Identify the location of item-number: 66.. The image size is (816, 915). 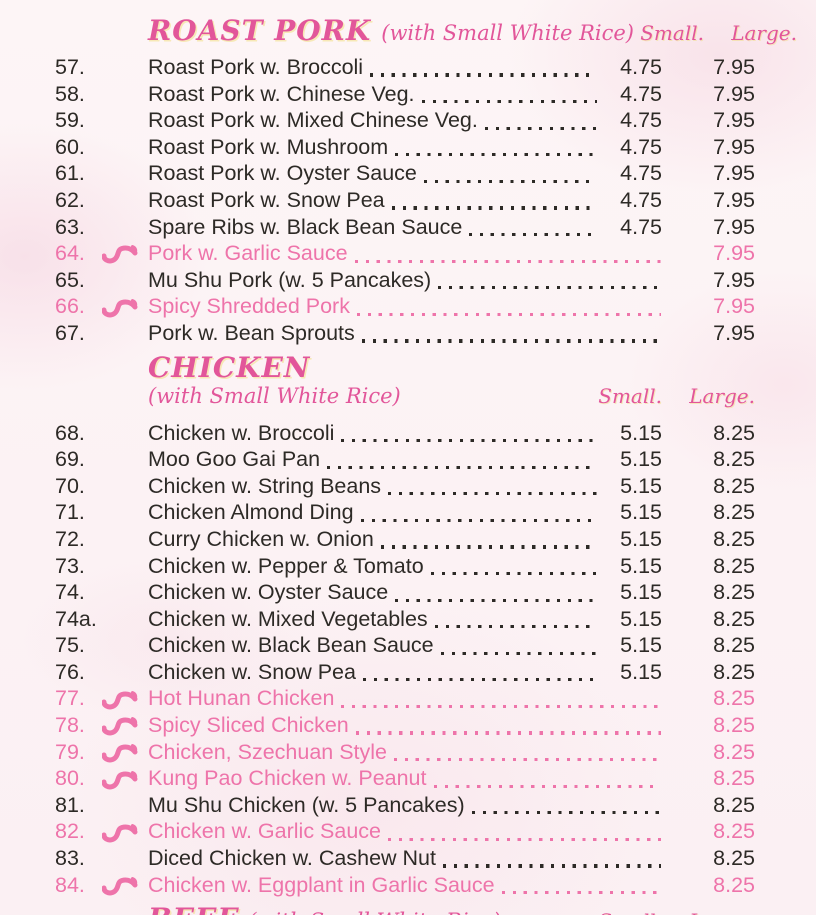
(70, 306).